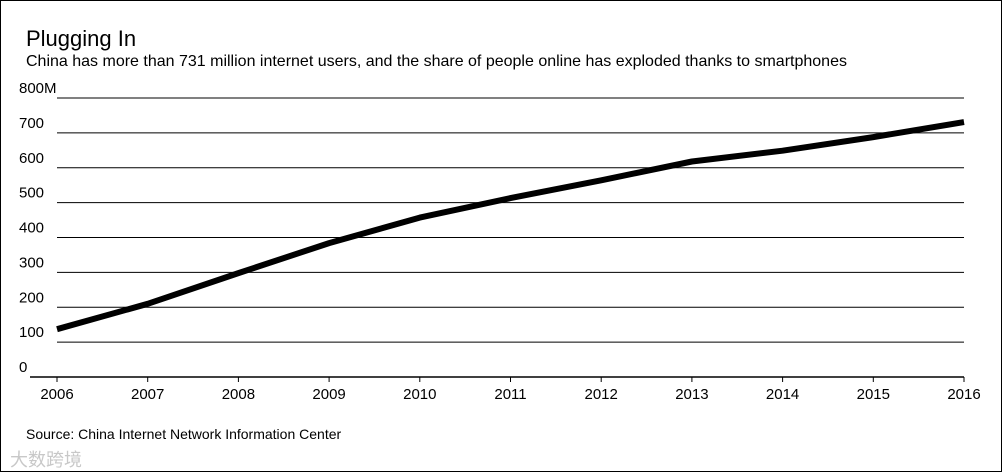 This screenshot has width=1002, height=472. What do you see at coordinates (31, 262) in the screenshot?
I see `y-tick-label: 300` at bounding box center [31, 262].